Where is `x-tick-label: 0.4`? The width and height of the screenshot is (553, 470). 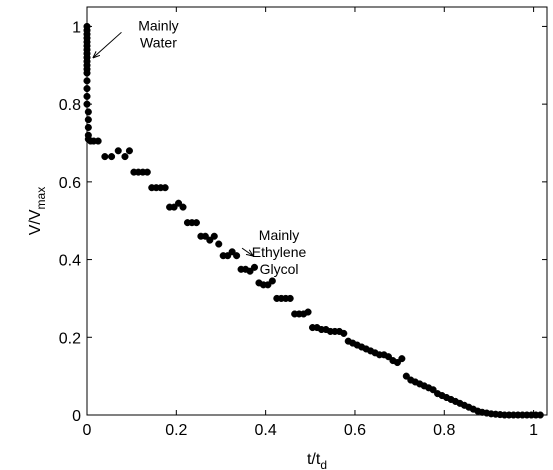 x-tick-label: 0.4 is located at coordinates (266, 430).